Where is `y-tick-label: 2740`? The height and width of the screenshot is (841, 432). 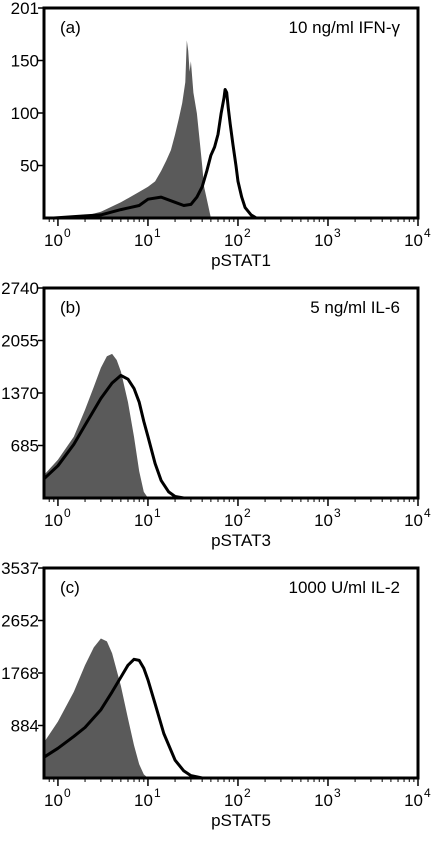 y-tick-label: 2740 is located at coordinates (20, 289).